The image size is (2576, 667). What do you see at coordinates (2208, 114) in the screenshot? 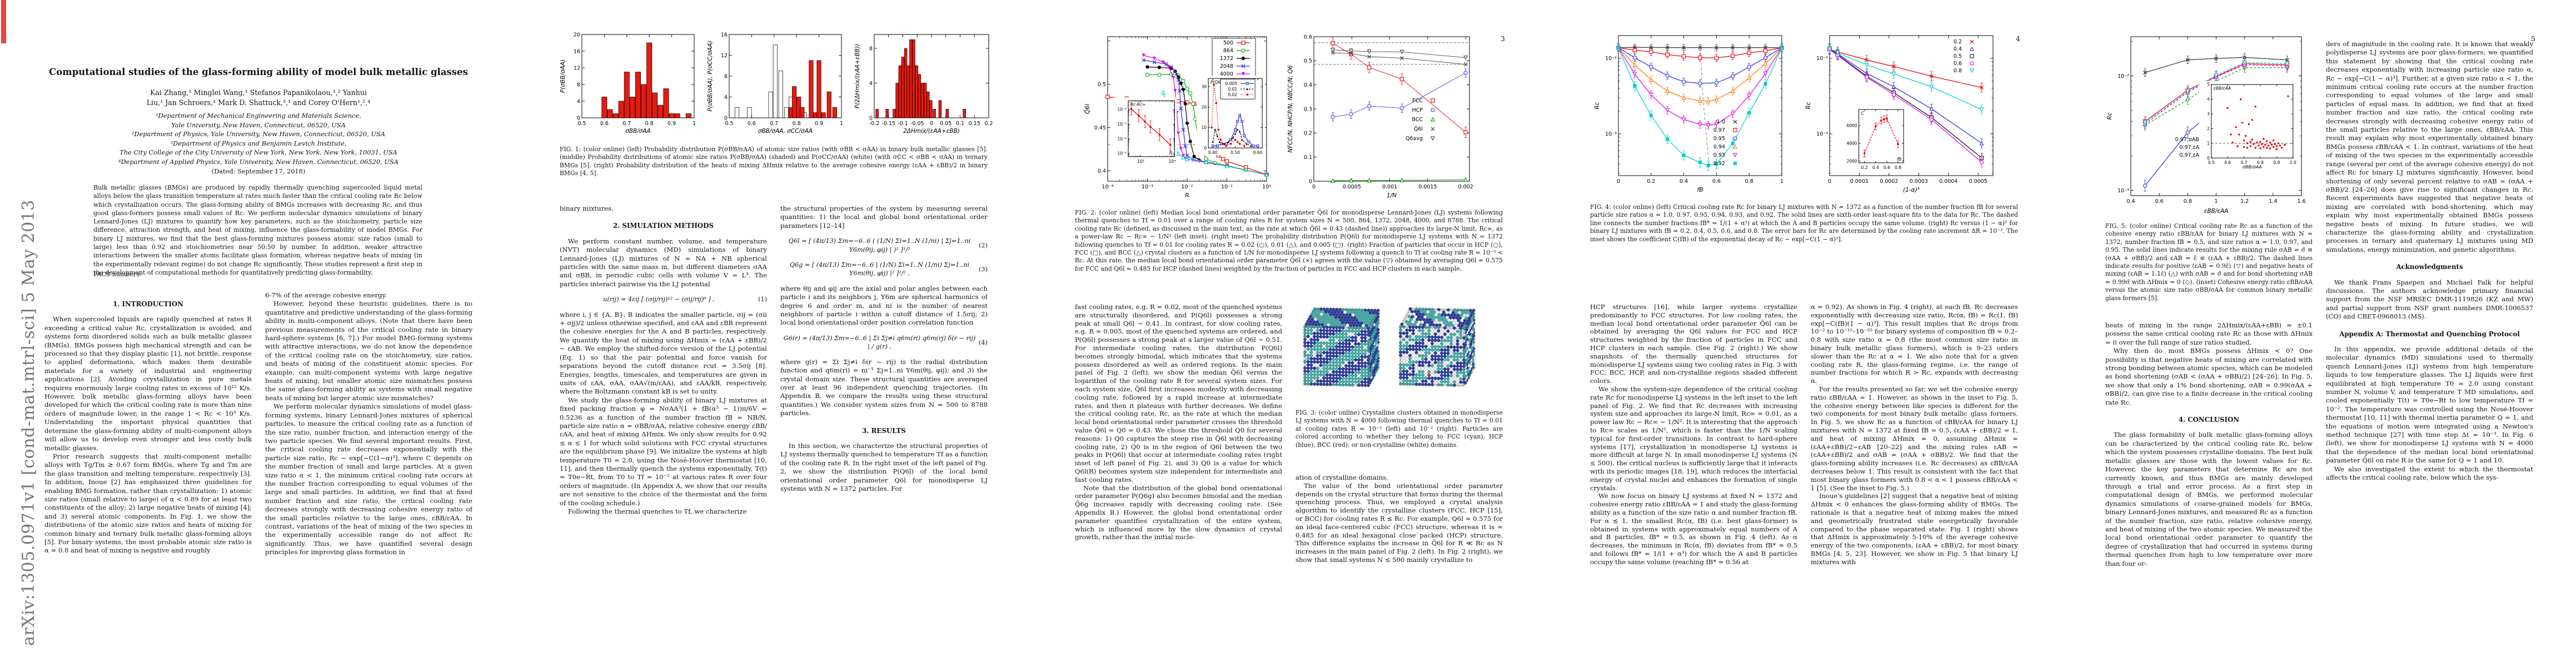
I see `svg-text: 3` at bounding box center [2208, 114].